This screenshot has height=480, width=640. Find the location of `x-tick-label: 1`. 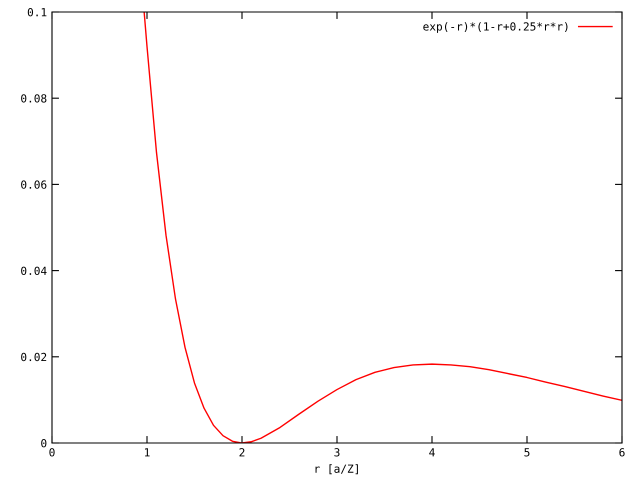

x-tick-label: 1 is located at coordinates (147, 452).